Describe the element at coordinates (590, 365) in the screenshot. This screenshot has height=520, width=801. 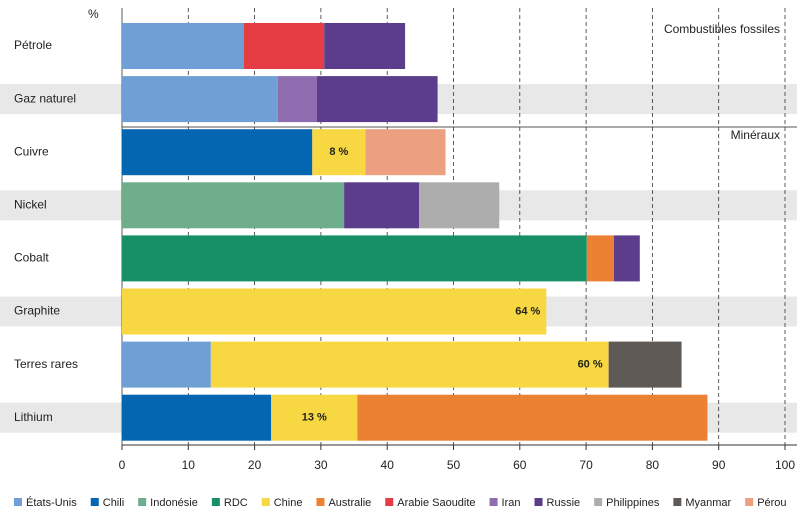
I see `data-label: 60 %` at that location.